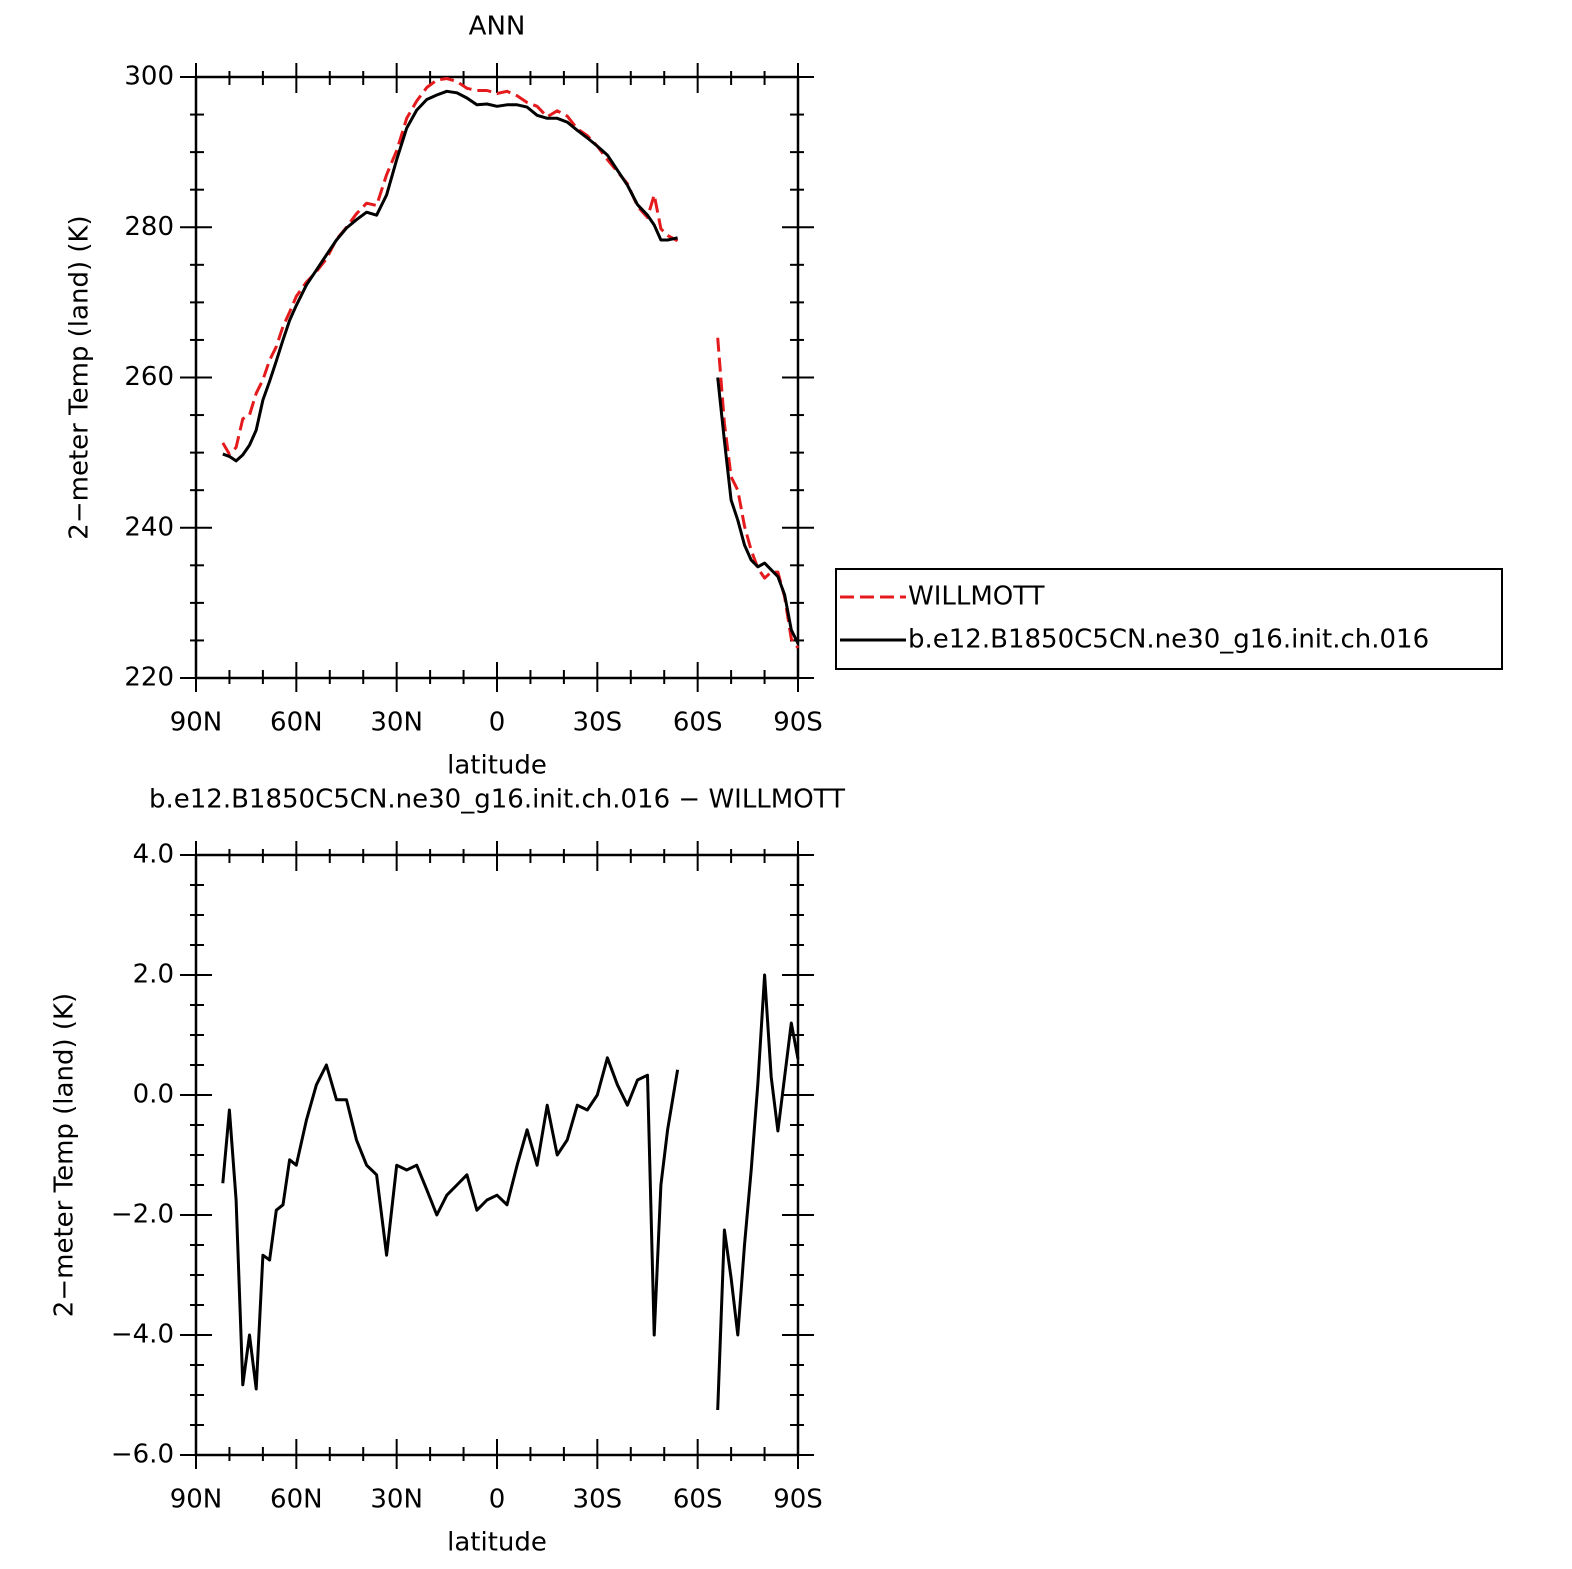 This screenshot has width=1572, height=1569. Describe the element at coordinates (149, 377) in the screenshot. I see `y-tick-label: 260` at that location.